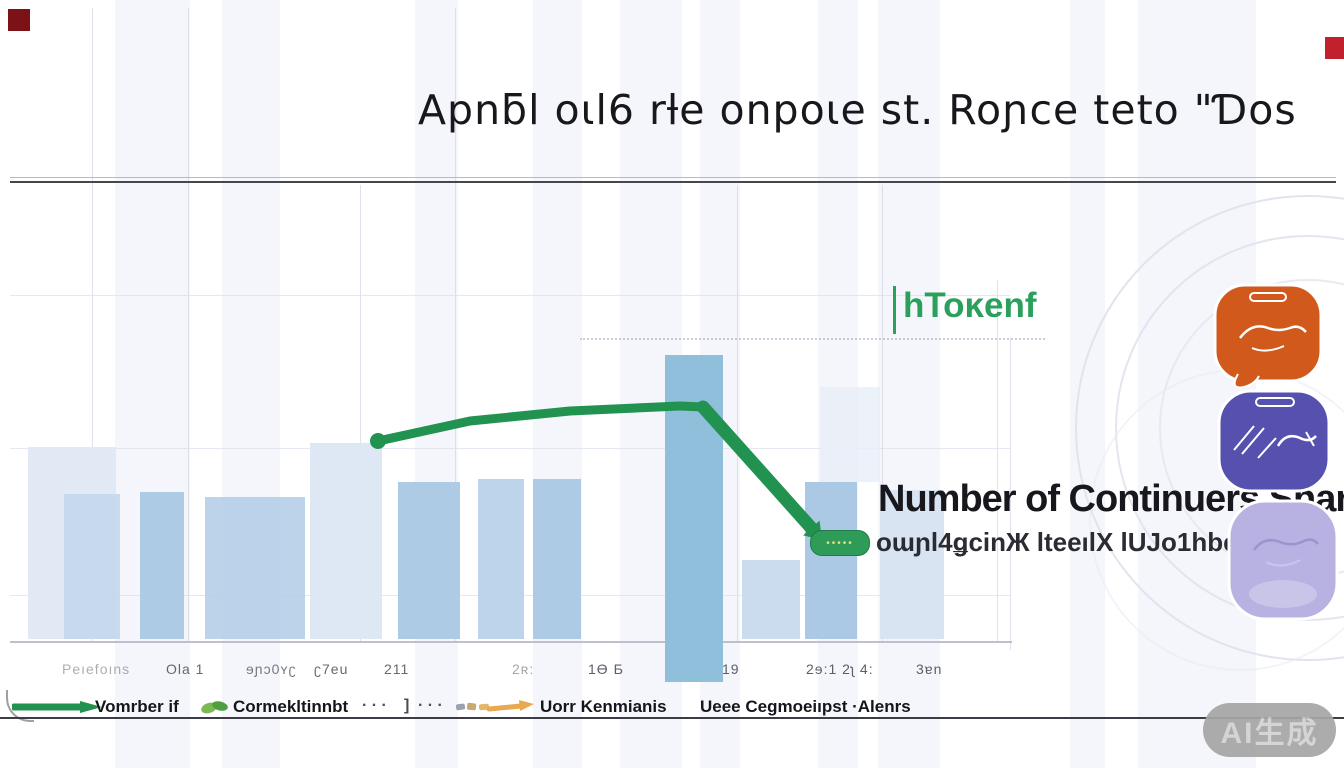 The image size is (1344, 768). Describe the element at coordinates (57, 707) in the screenshot. I see `legend-green-arrow-icon` at that location.